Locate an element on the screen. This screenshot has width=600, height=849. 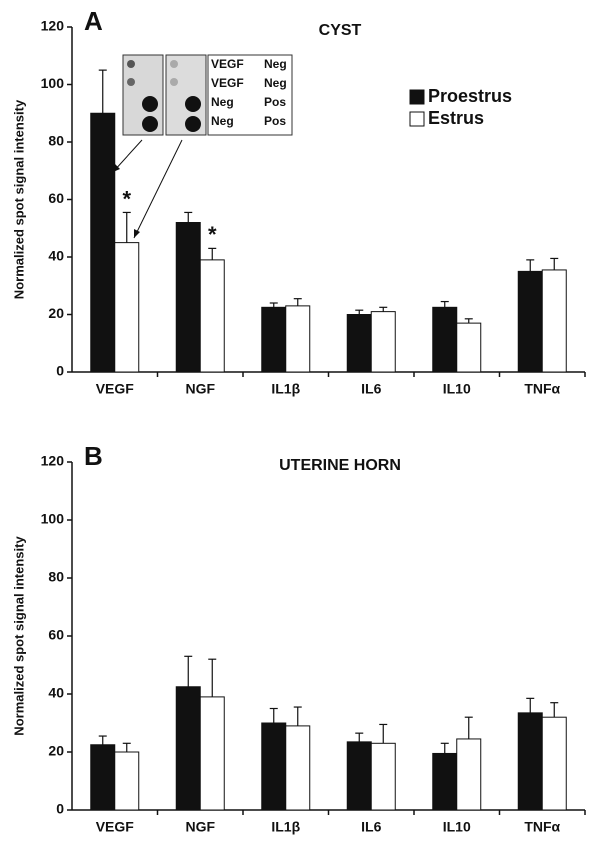
chart-title: CYST is located at coordinates (340, 30).